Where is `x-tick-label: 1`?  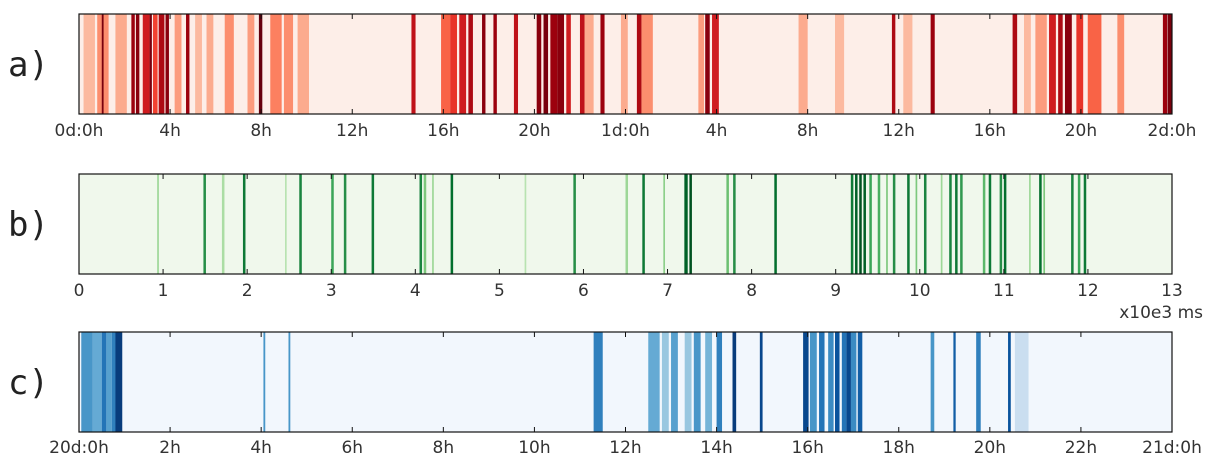 x-tick-label: 1 is located at coordinates (163, 291).